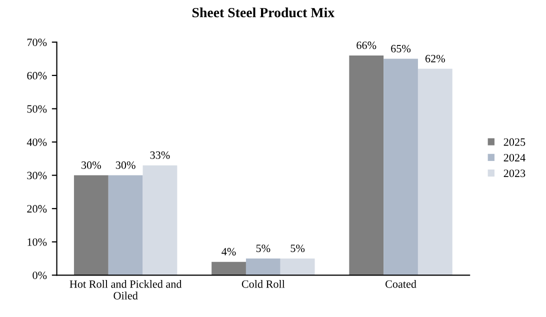 This screenshot has width=546, height=317. Describe the element at coordinates (160, 155) in the screenshot. I see `data-label: 33%` at that location.